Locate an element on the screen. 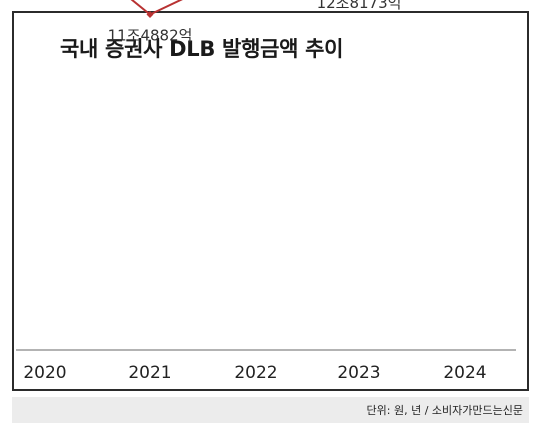 This screenshot has width=550, height=441. x-tick-label-2020: 2020 is located at coordinates (44, 373).